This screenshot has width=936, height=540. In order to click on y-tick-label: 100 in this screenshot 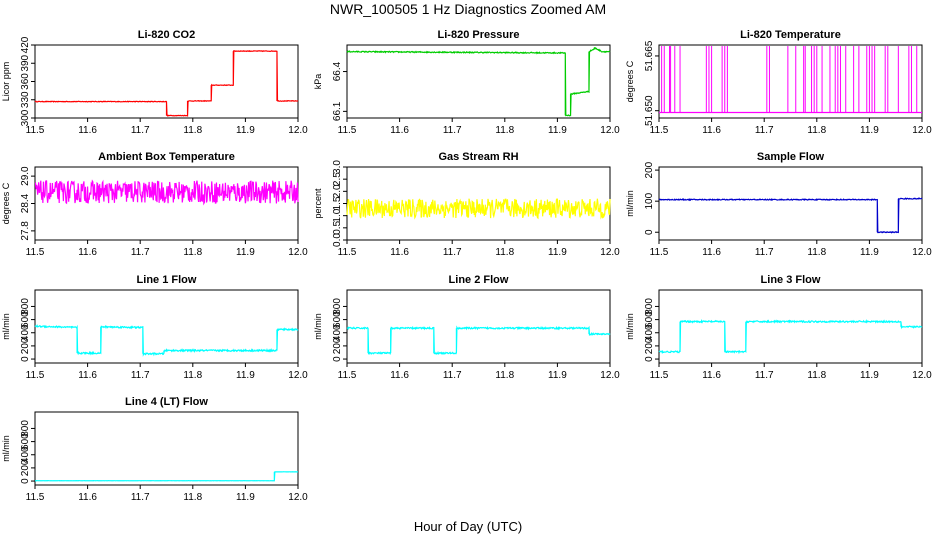, I will do `click(649, 200)`.